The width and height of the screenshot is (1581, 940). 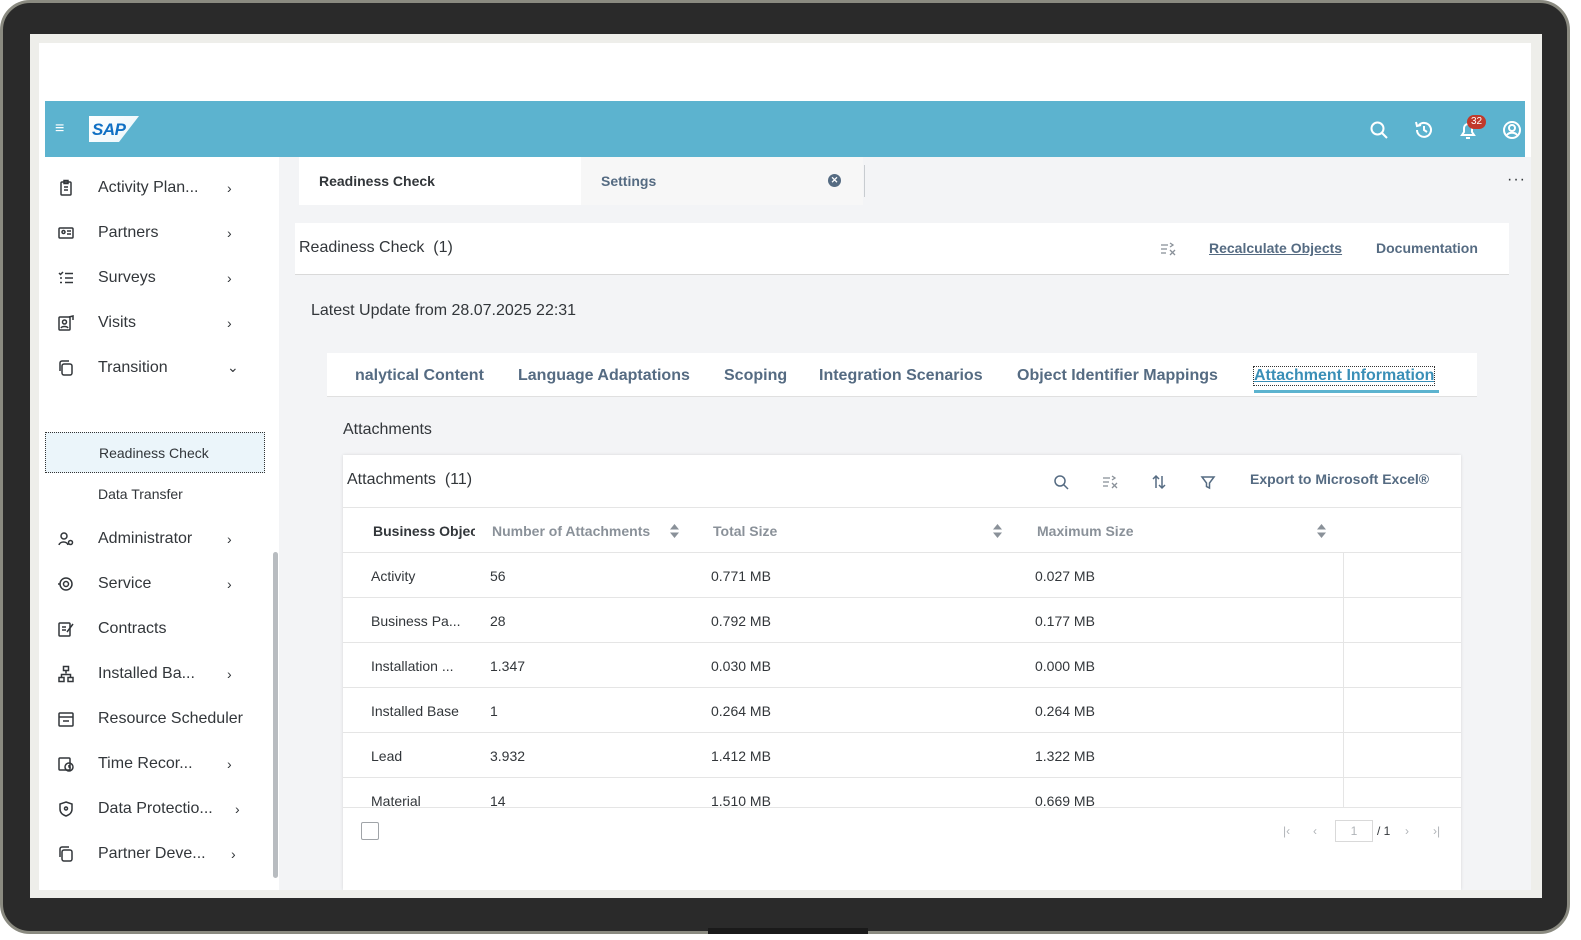 What do you see at coordinates (1065, 756) in the screenshot?
I see `cell-maximum-size: 1.322 MB` at bounding box center [1065, 756].